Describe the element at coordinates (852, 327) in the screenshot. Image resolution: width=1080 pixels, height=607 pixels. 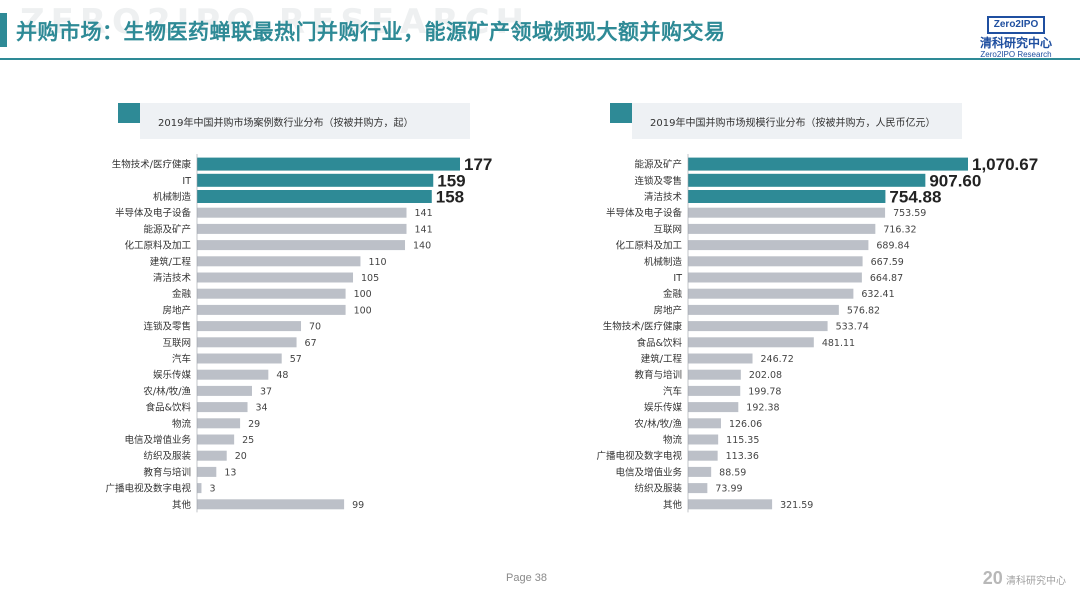
I see `value-label: 533.74` at that location.